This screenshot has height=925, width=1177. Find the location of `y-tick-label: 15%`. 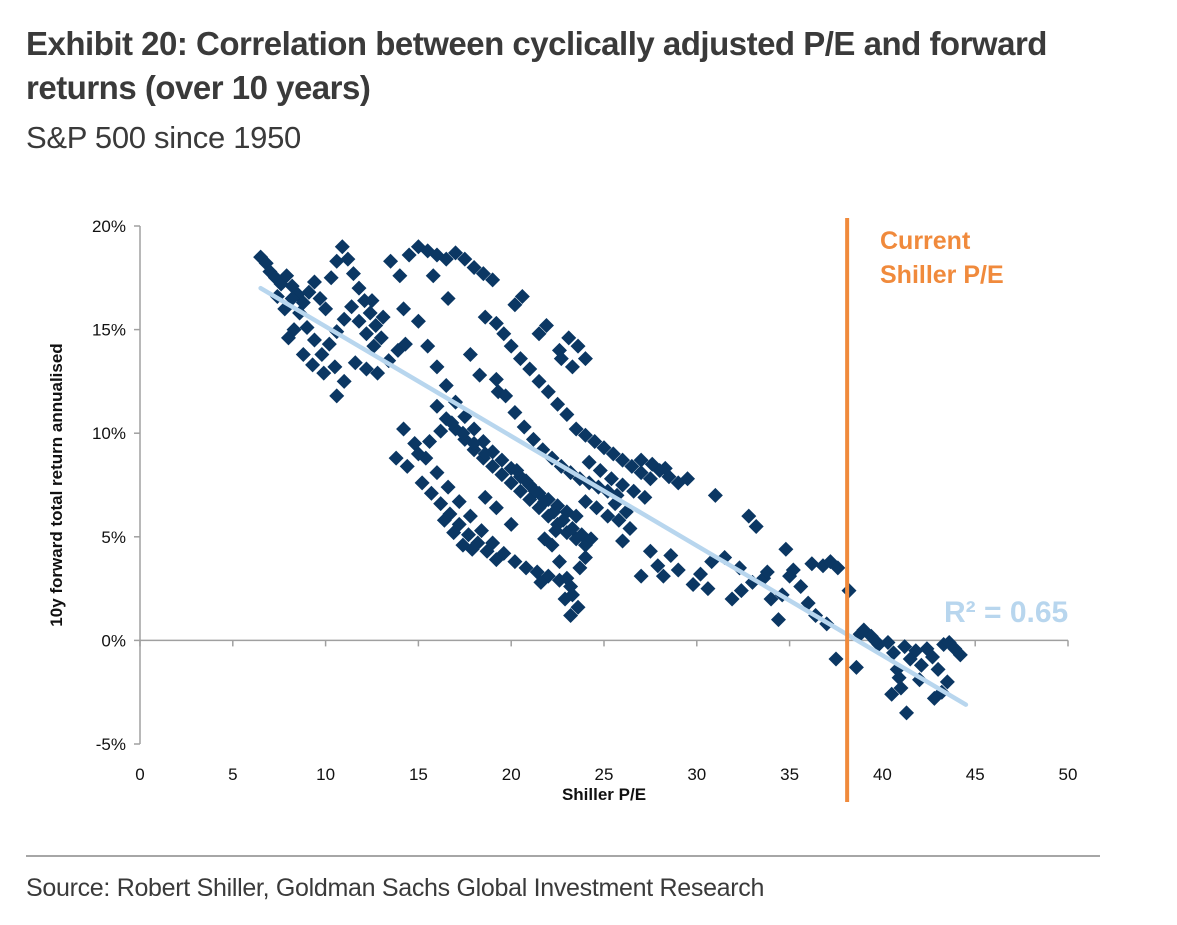

y-tick-label: 15% is located at coordinates (109, 330).